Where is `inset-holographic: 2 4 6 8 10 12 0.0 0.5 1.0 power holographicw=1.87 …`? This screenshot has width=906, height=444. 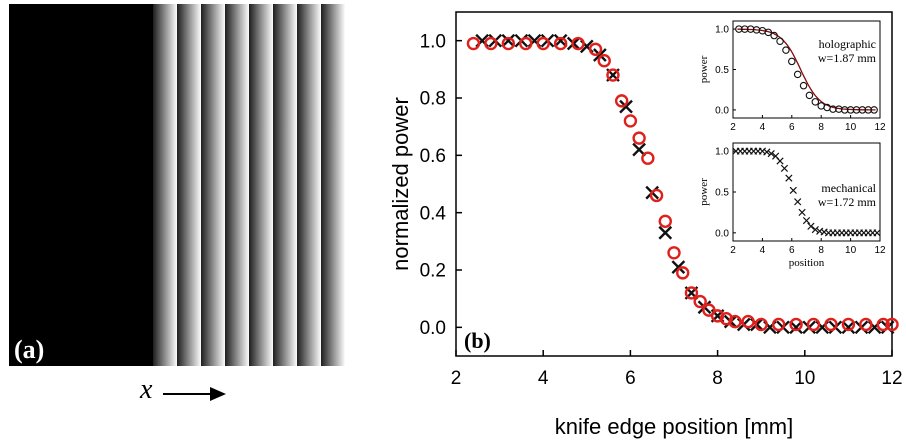
inset-holographic: 2 4 6 8 10 12 0.0 0.5 1.0 power holographicw=1.87 … is located at coordinates (792, 76).